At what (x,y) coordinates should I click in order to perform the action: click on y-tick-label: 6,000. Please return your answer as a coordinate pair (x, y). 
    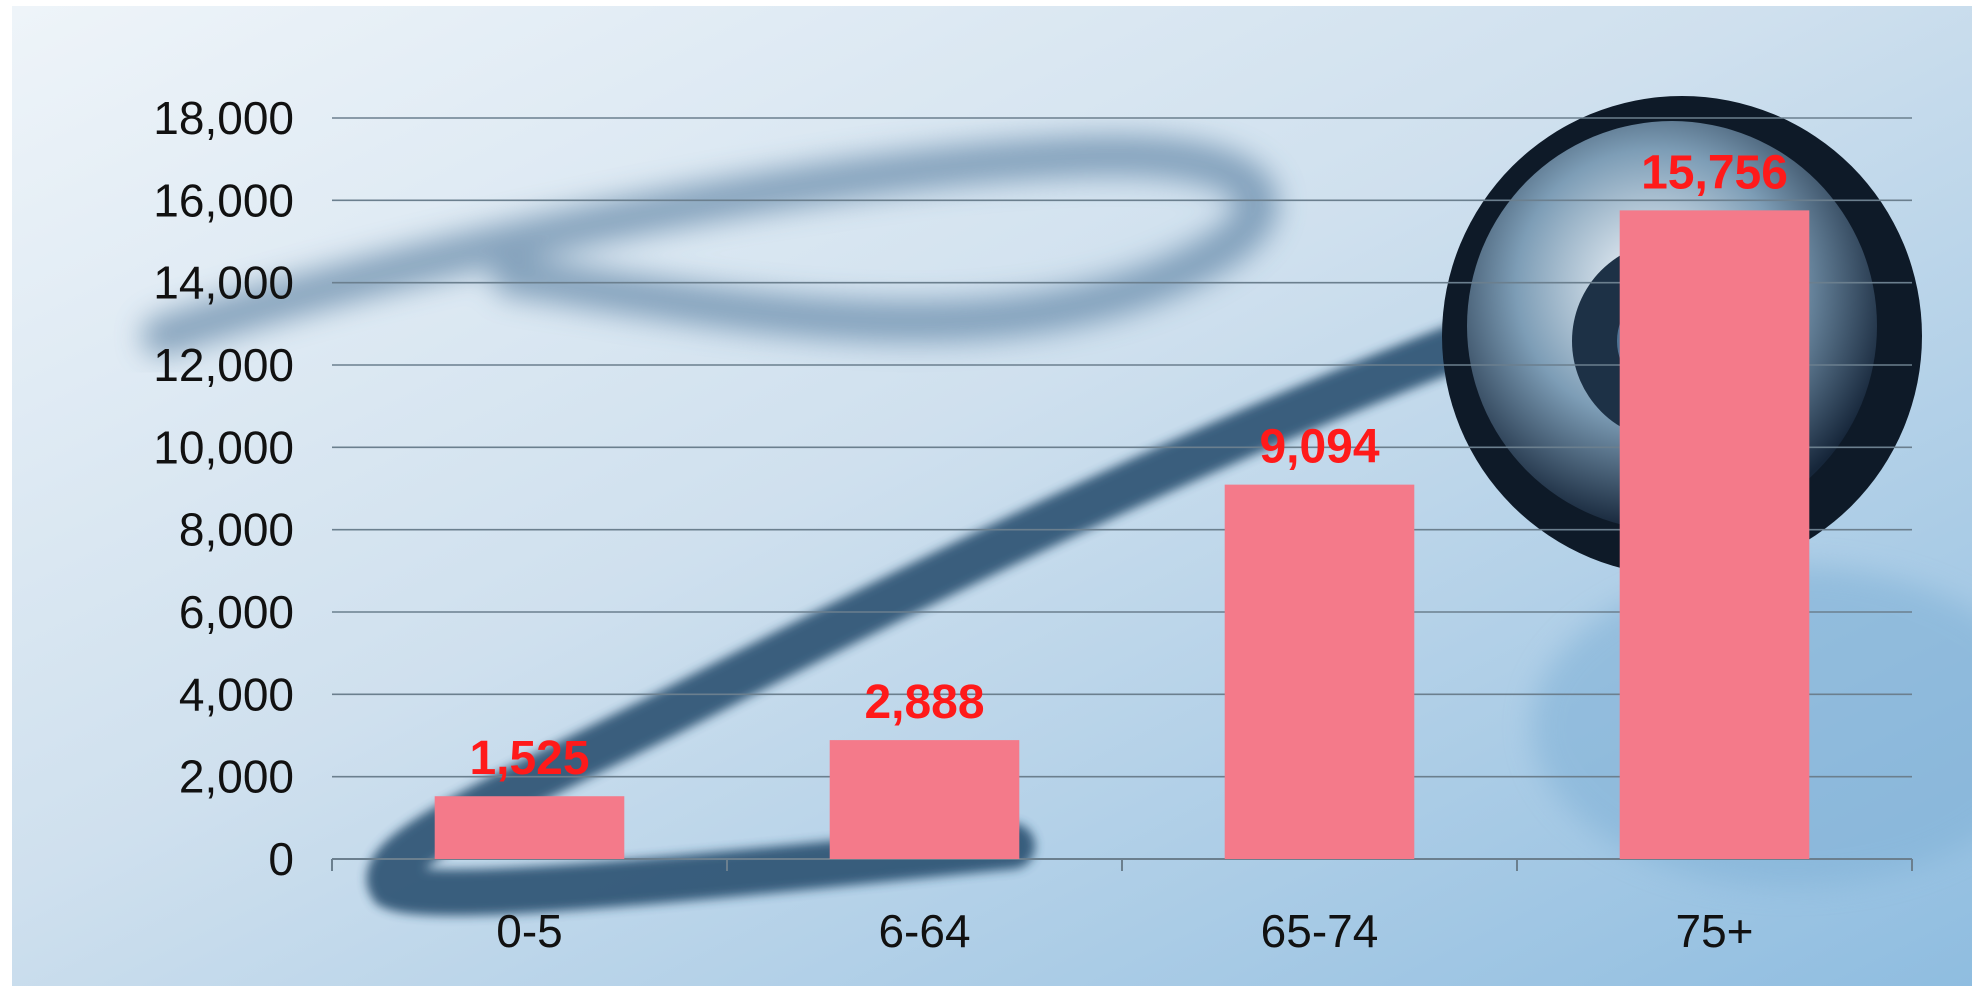
    Looking at the image, I should click on (236, 612).